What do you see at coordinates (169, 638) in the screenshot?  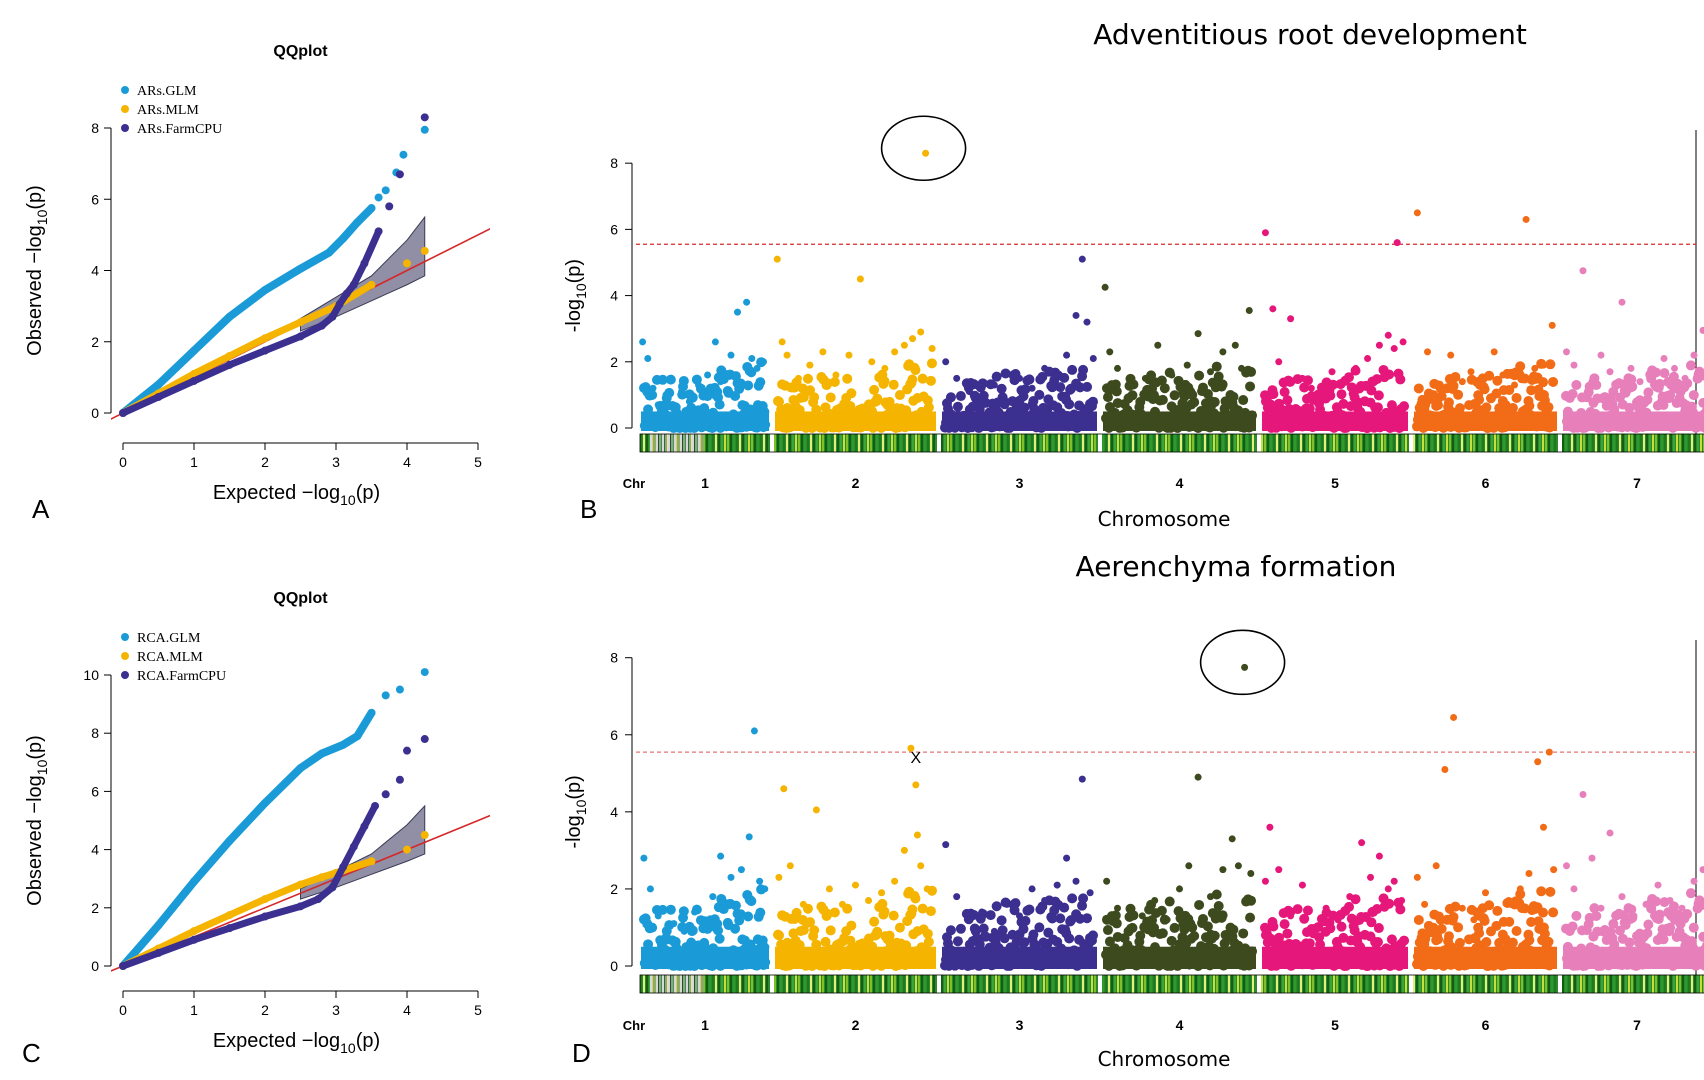 I see `legend-label: RCA.GLM` at bounding box center [169, 638].